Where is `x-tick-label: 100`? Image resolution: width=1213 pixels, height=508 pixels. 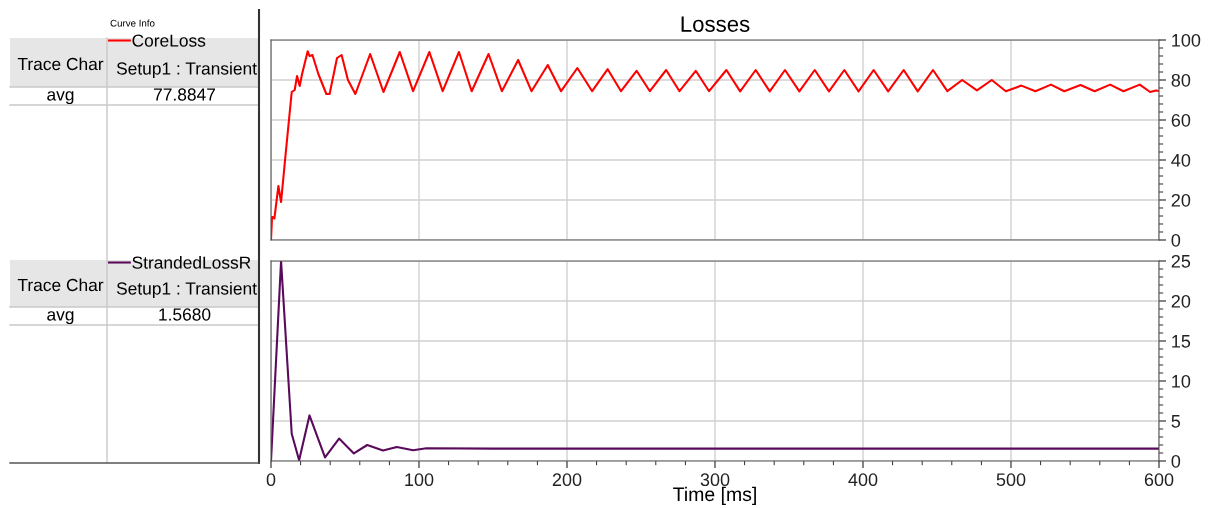
x-tick-label: 100 is located at coordinates (419, 480).